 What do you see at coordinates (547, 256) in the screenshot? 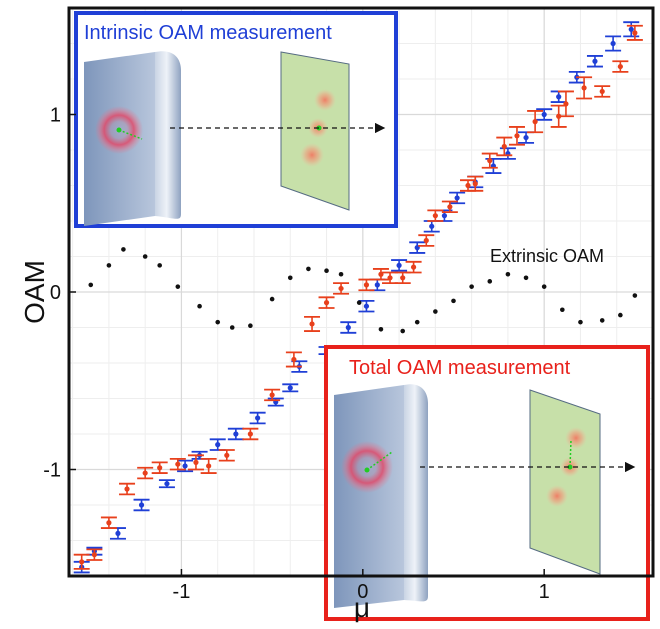
I see `extrinsic-oam-annotation: Extrinsic OAM` at bounding box center [547, 256].